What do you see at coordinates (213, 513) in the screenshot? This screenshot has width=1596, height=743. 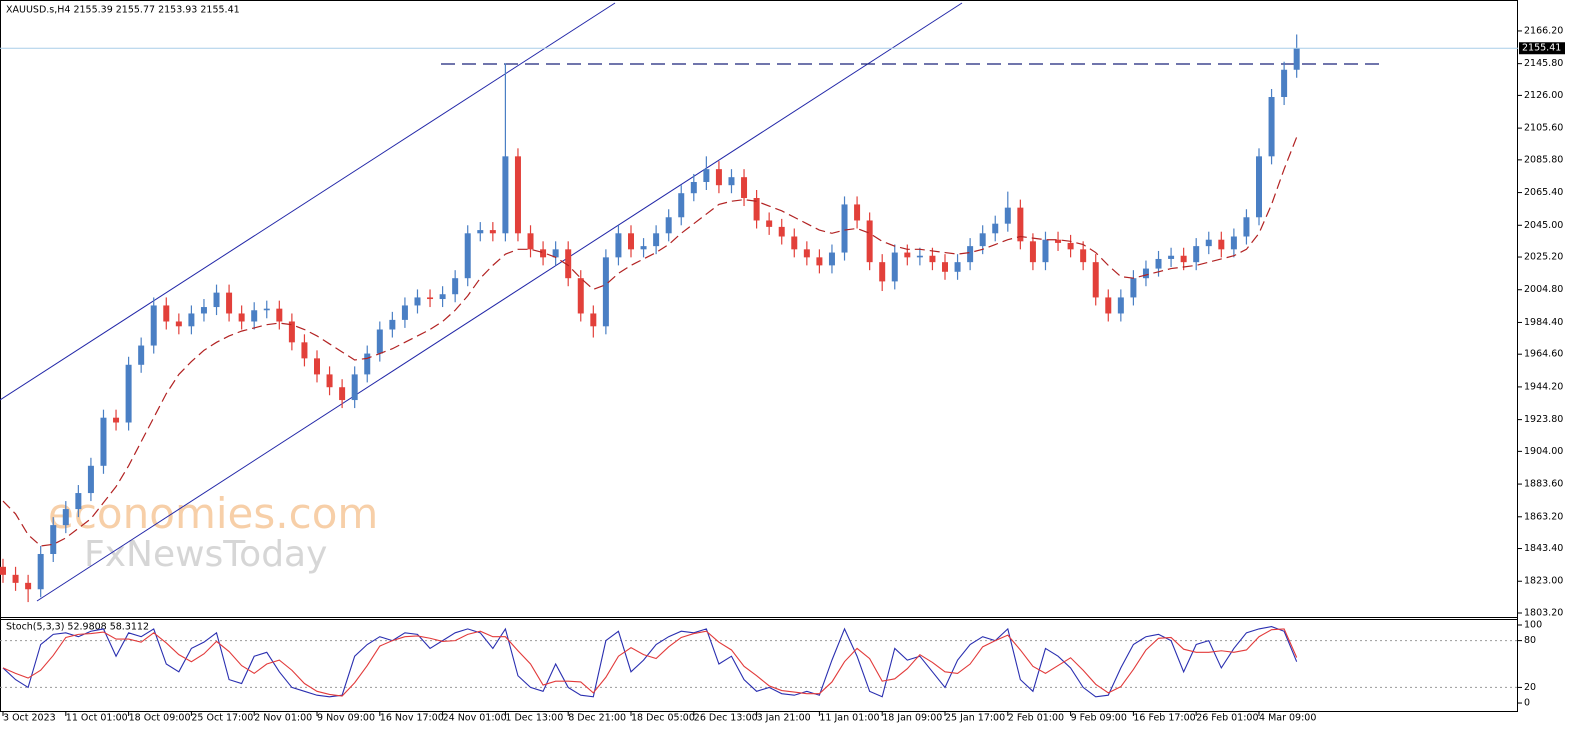 I see `watermark: economies.com` at bounding box center [213, 513].